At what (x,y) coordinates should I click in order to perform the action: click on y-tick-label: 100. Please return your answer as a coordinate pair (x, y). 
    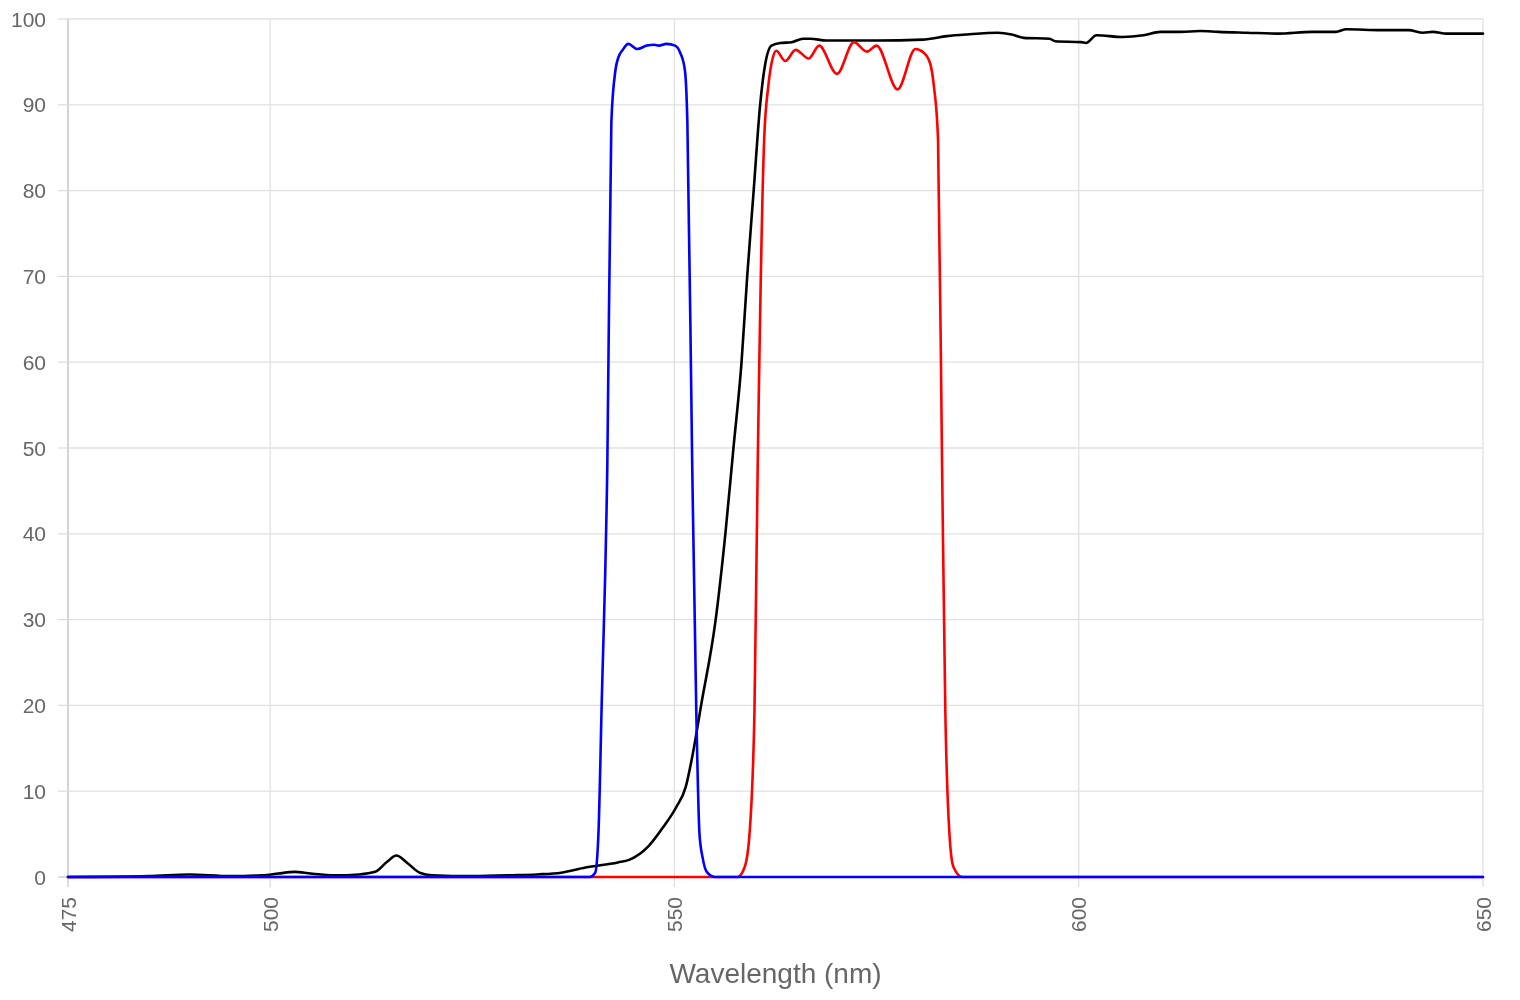
    Looking at the image, I should click on (28, 19).